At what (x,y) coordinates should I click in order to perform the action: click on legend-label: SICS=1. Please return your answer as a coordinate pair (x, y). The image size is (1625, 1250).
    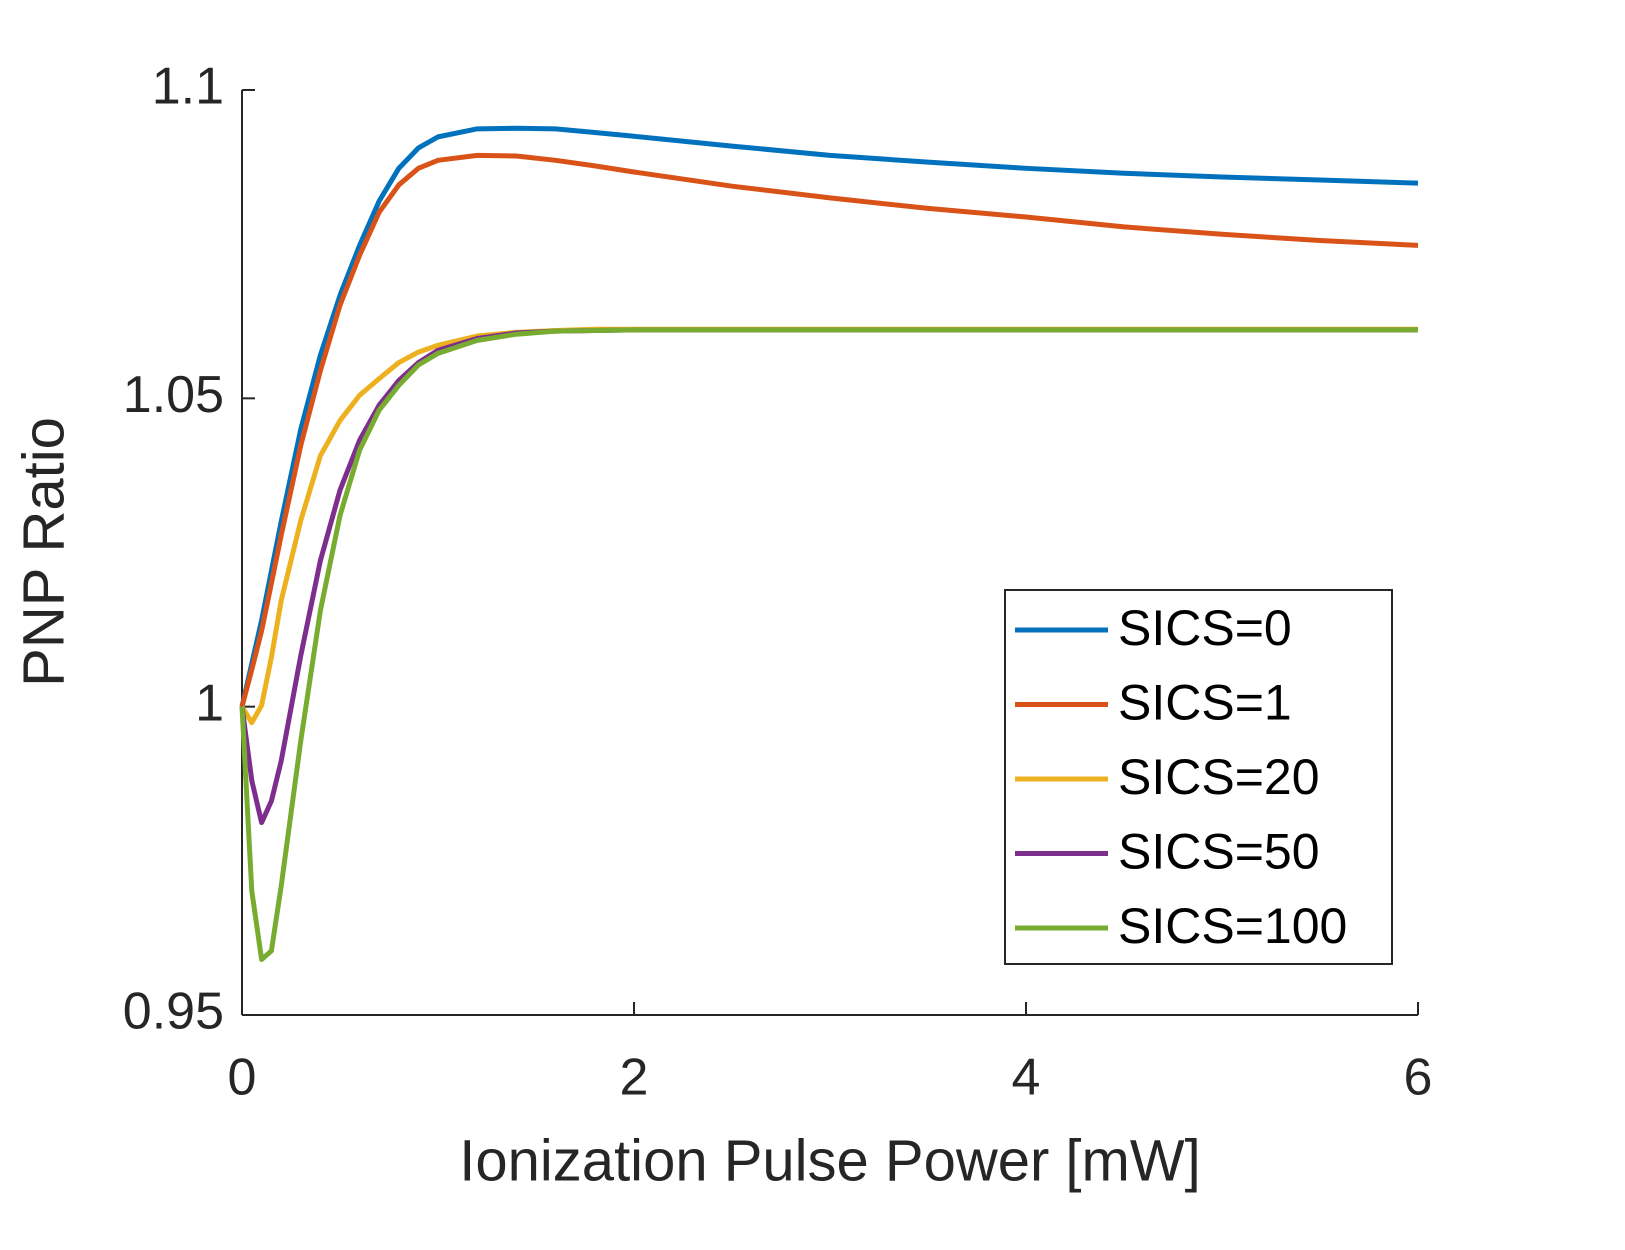
    Looking at the image, I should click on (1205, 703).